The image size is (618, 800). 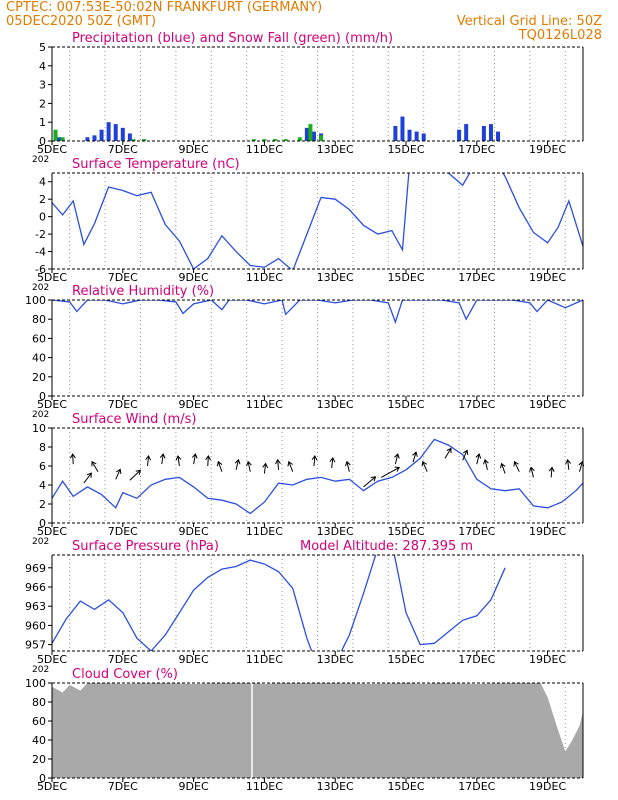 I want to click on y-tick-label: 80, so click(x=39, y=702).